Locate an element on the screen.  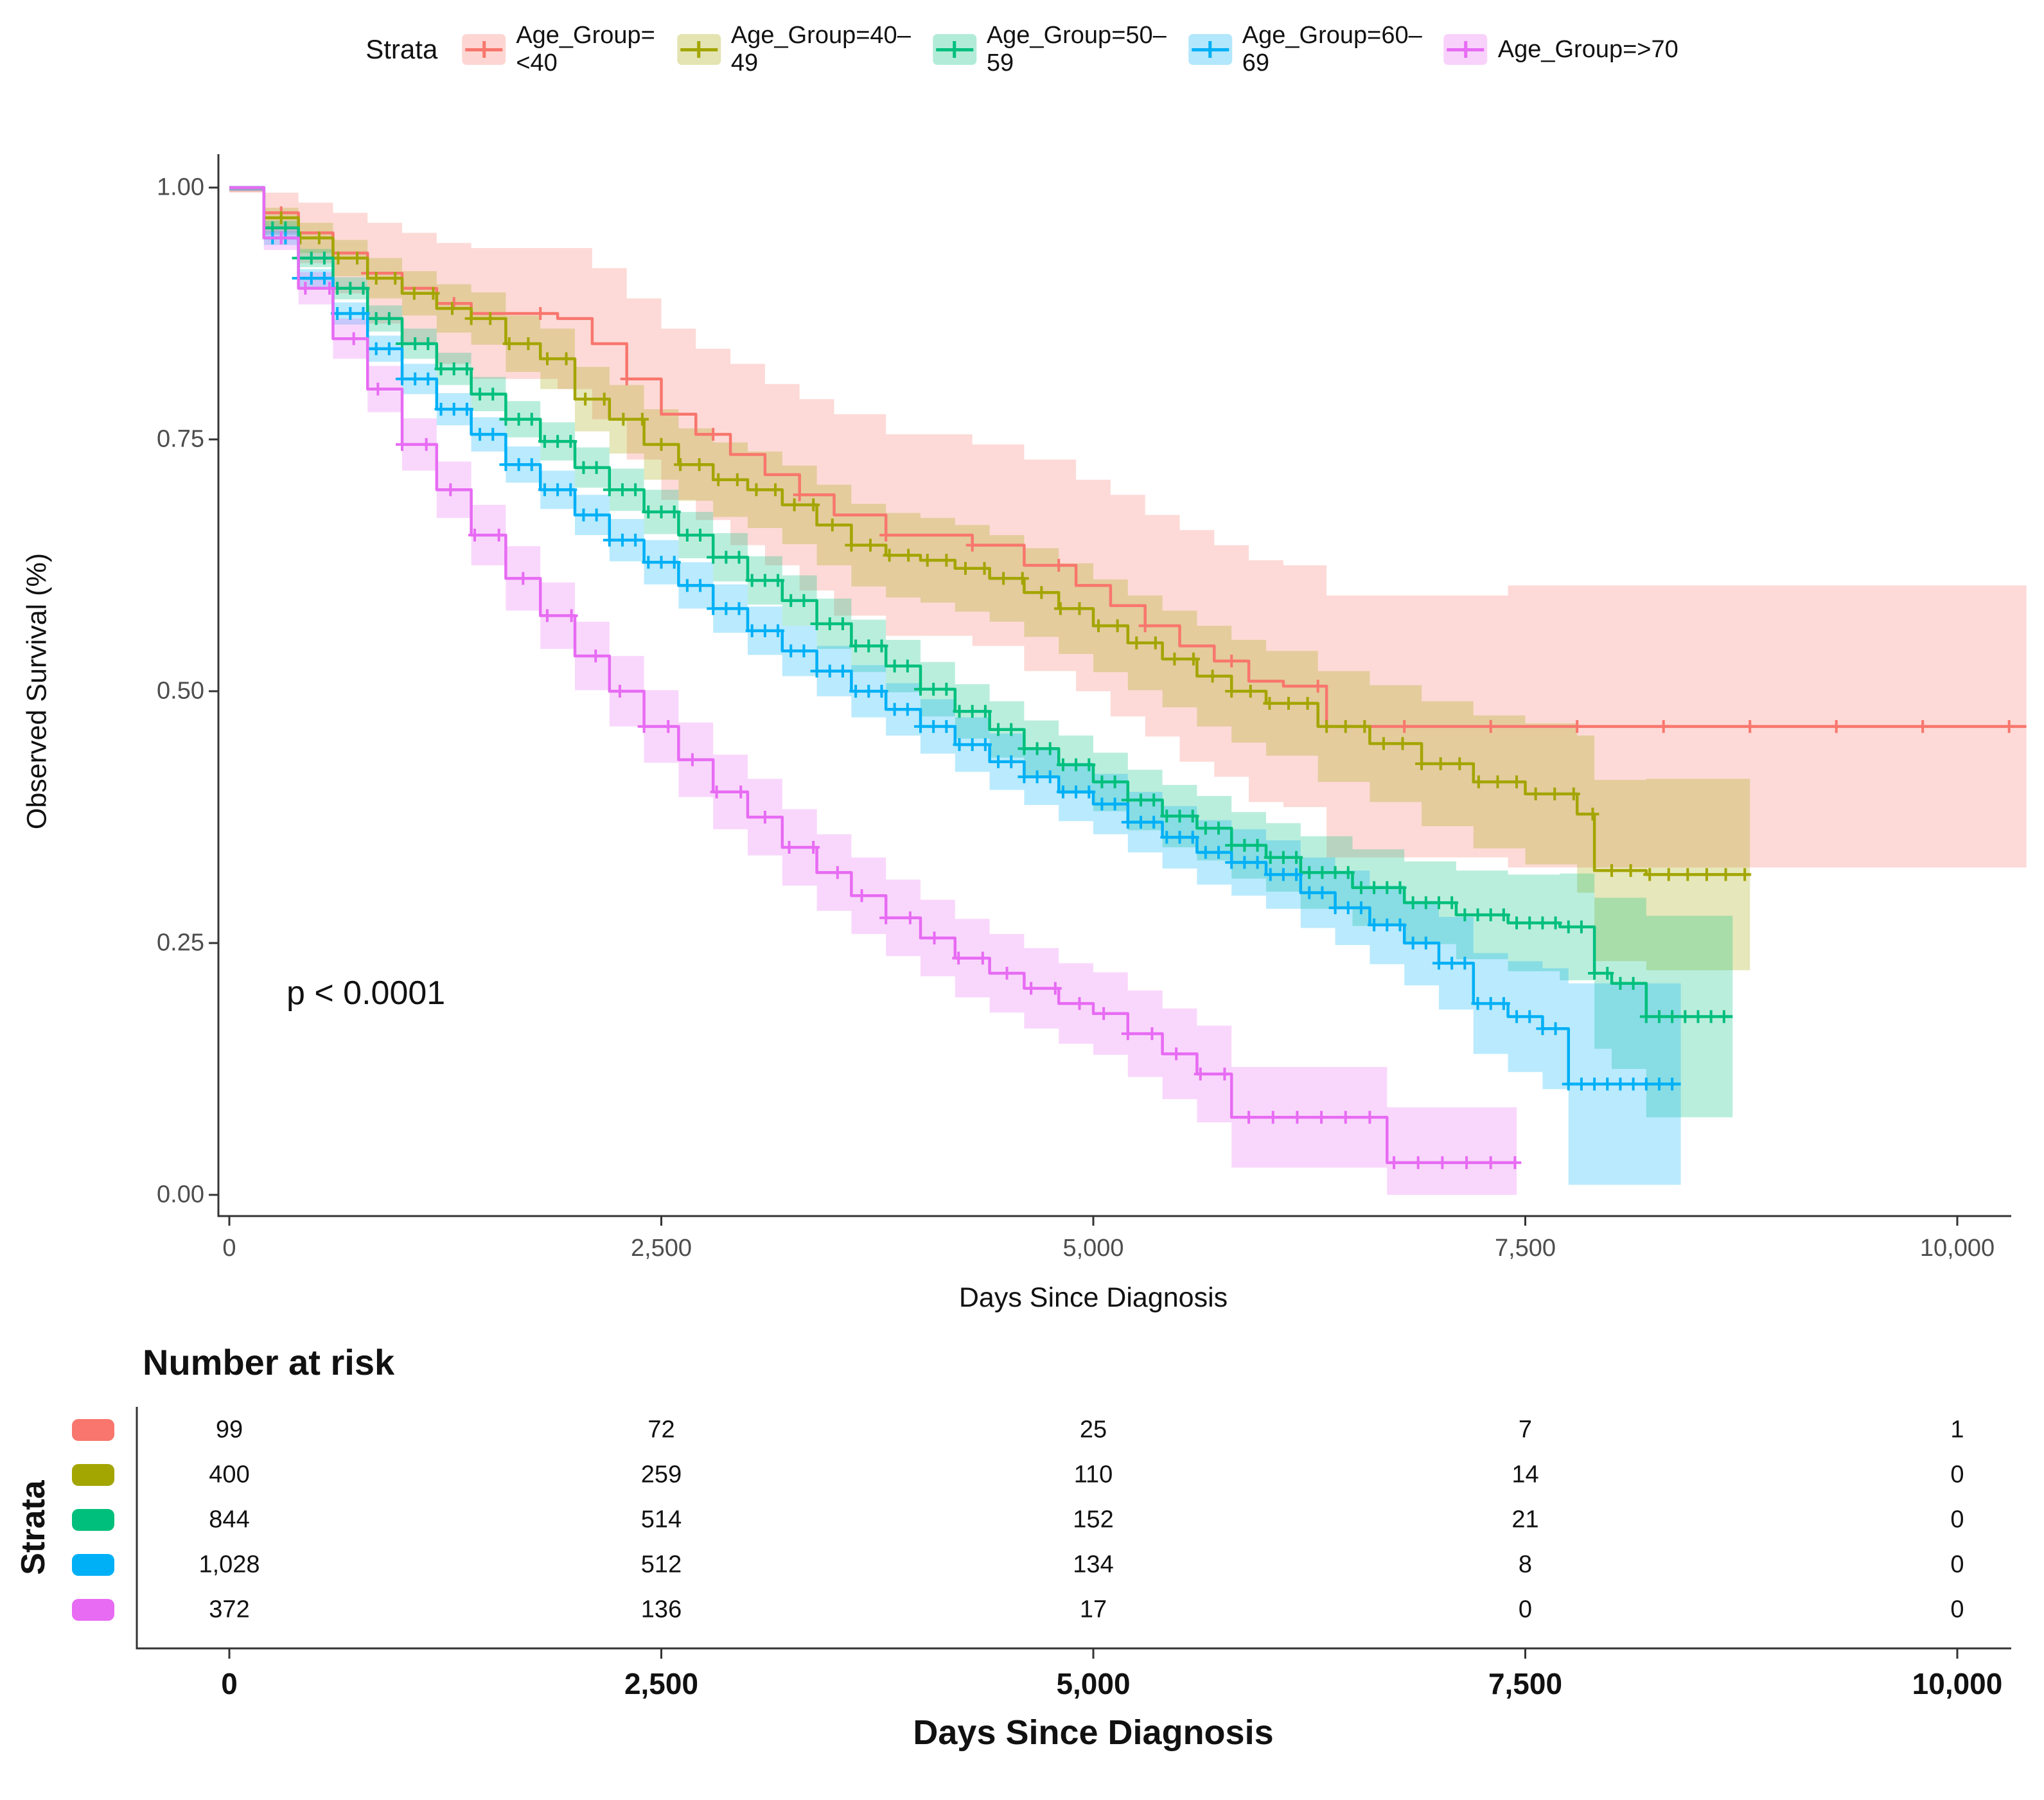
legend-item: Age_Group=<40 is located at coordinates (558, 49).